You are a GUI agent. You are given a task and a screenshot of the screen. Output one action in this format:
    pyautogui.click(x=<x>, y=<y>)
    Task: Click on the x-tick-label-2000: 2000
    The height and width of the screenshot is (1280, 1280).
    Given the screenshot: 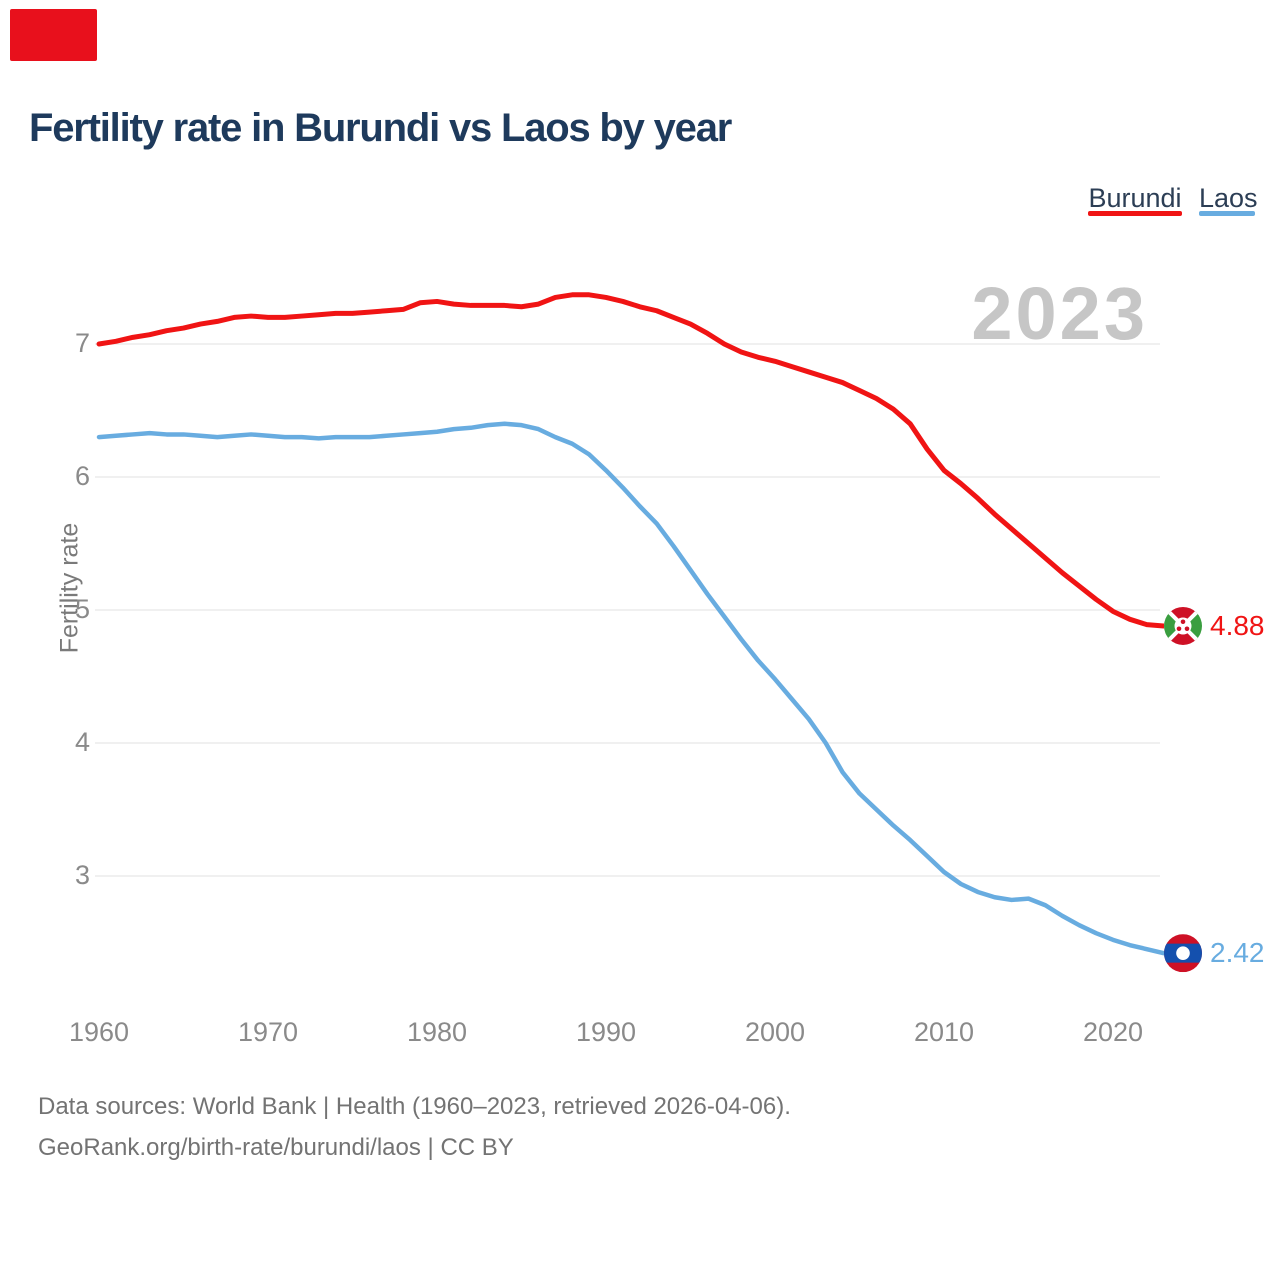 What is the action you would take?
    pyautogui.click(x=775, y=1032)
    